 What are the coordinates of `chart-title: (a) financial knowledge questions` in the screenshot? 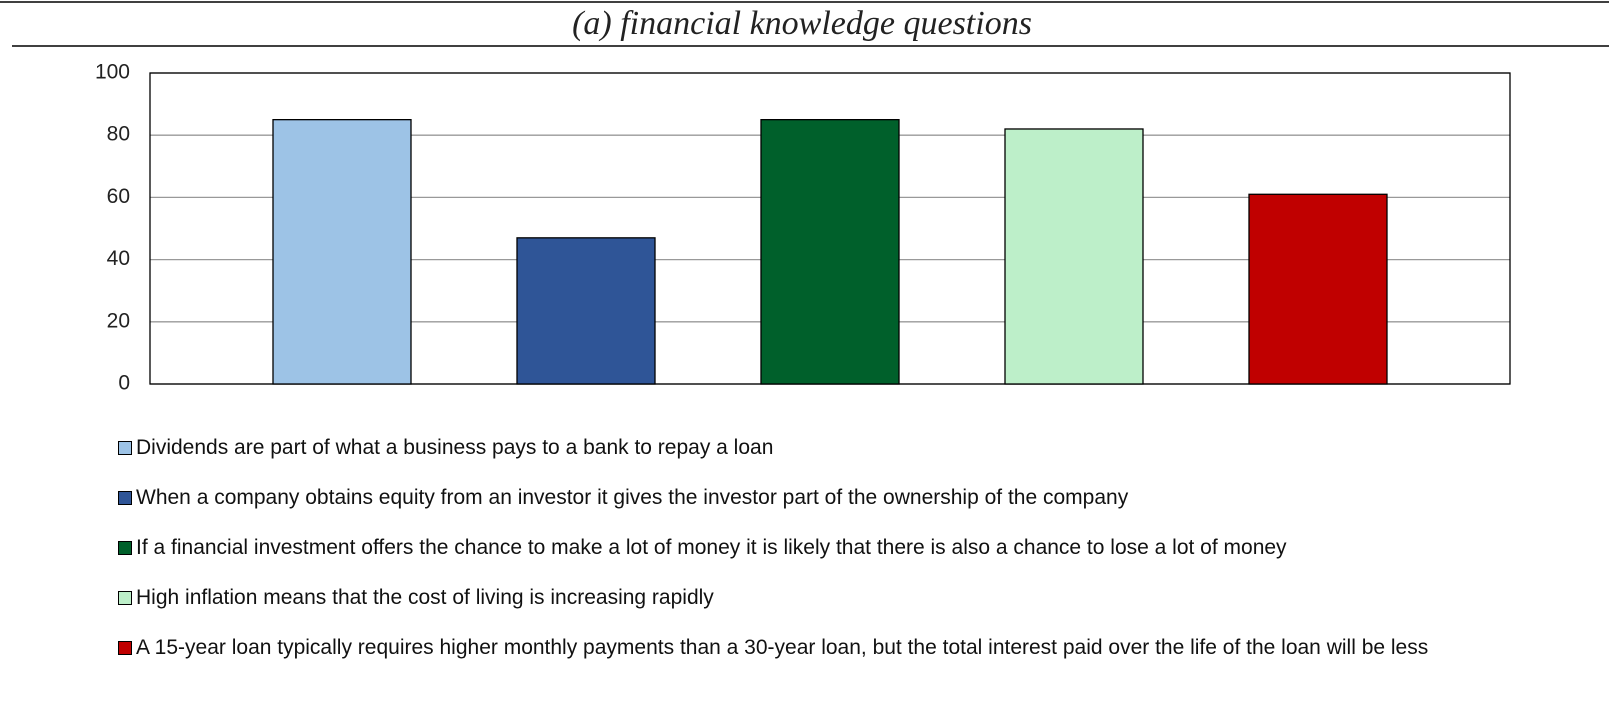 It's located at (802, 23).